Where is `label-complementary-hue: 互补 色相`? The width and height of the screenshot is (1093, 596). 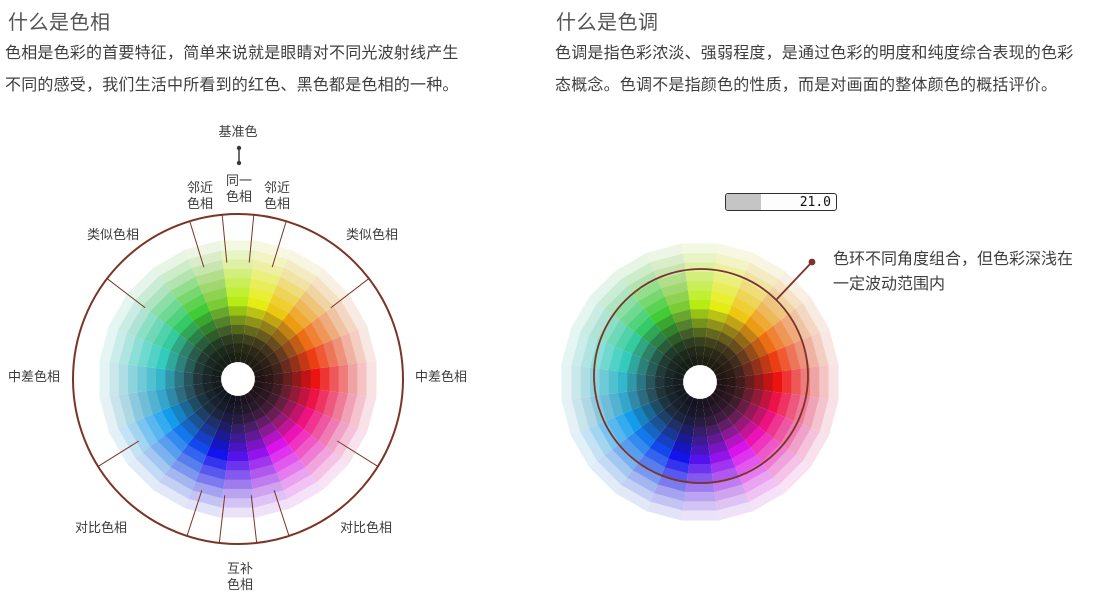
label-complementary-hue: 互补 色相 is located at coordinates (240, 577).